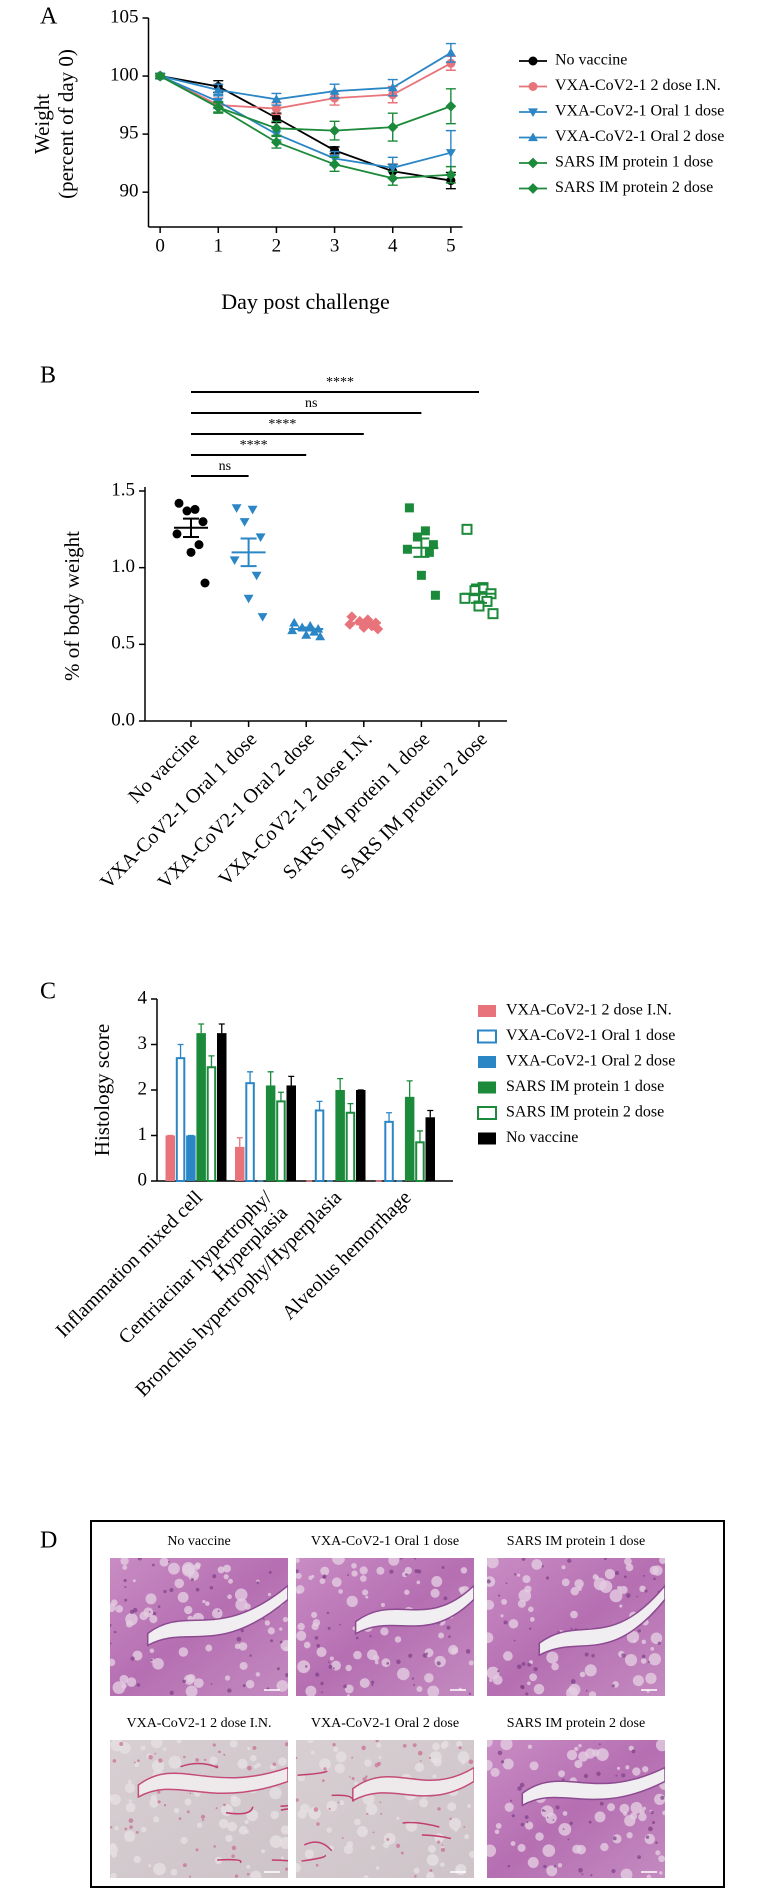  Describe the element at coordinates (638, 85) in the screenshot. I see `legend-label: VXA-CoV2-1 2 dose I.N.` at that location.